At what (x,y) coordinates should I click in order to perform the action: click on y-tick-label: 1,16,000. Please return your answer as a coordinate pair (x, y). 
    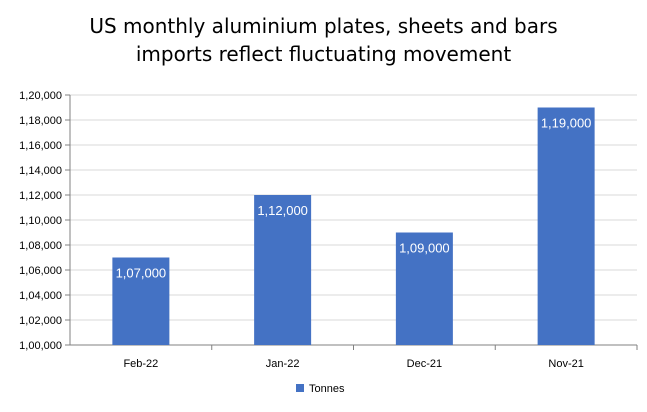
    Looking at the image, I should click on (40, 146).